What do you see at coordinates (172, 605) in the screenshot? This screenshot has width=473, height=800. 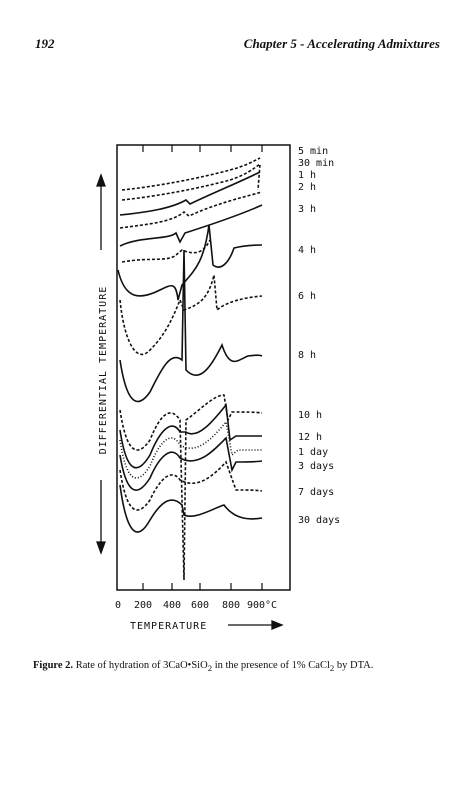 I see `x-tick-label: 400` at bounding box center [172, 605].